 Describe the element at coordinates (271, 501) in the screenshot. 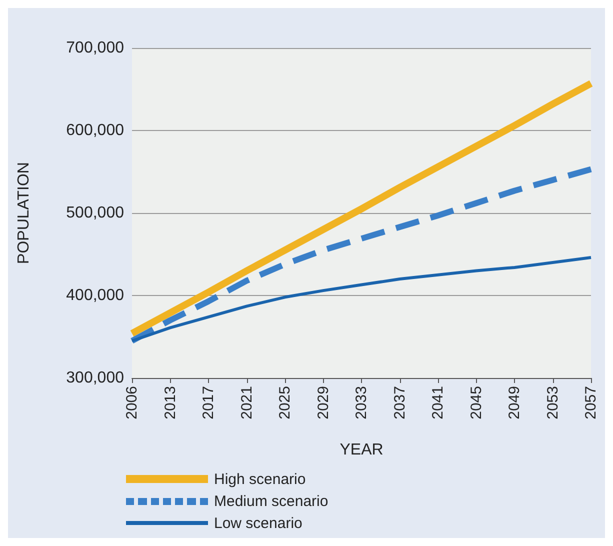

I see `legend-label: Medium scenario` at that location.